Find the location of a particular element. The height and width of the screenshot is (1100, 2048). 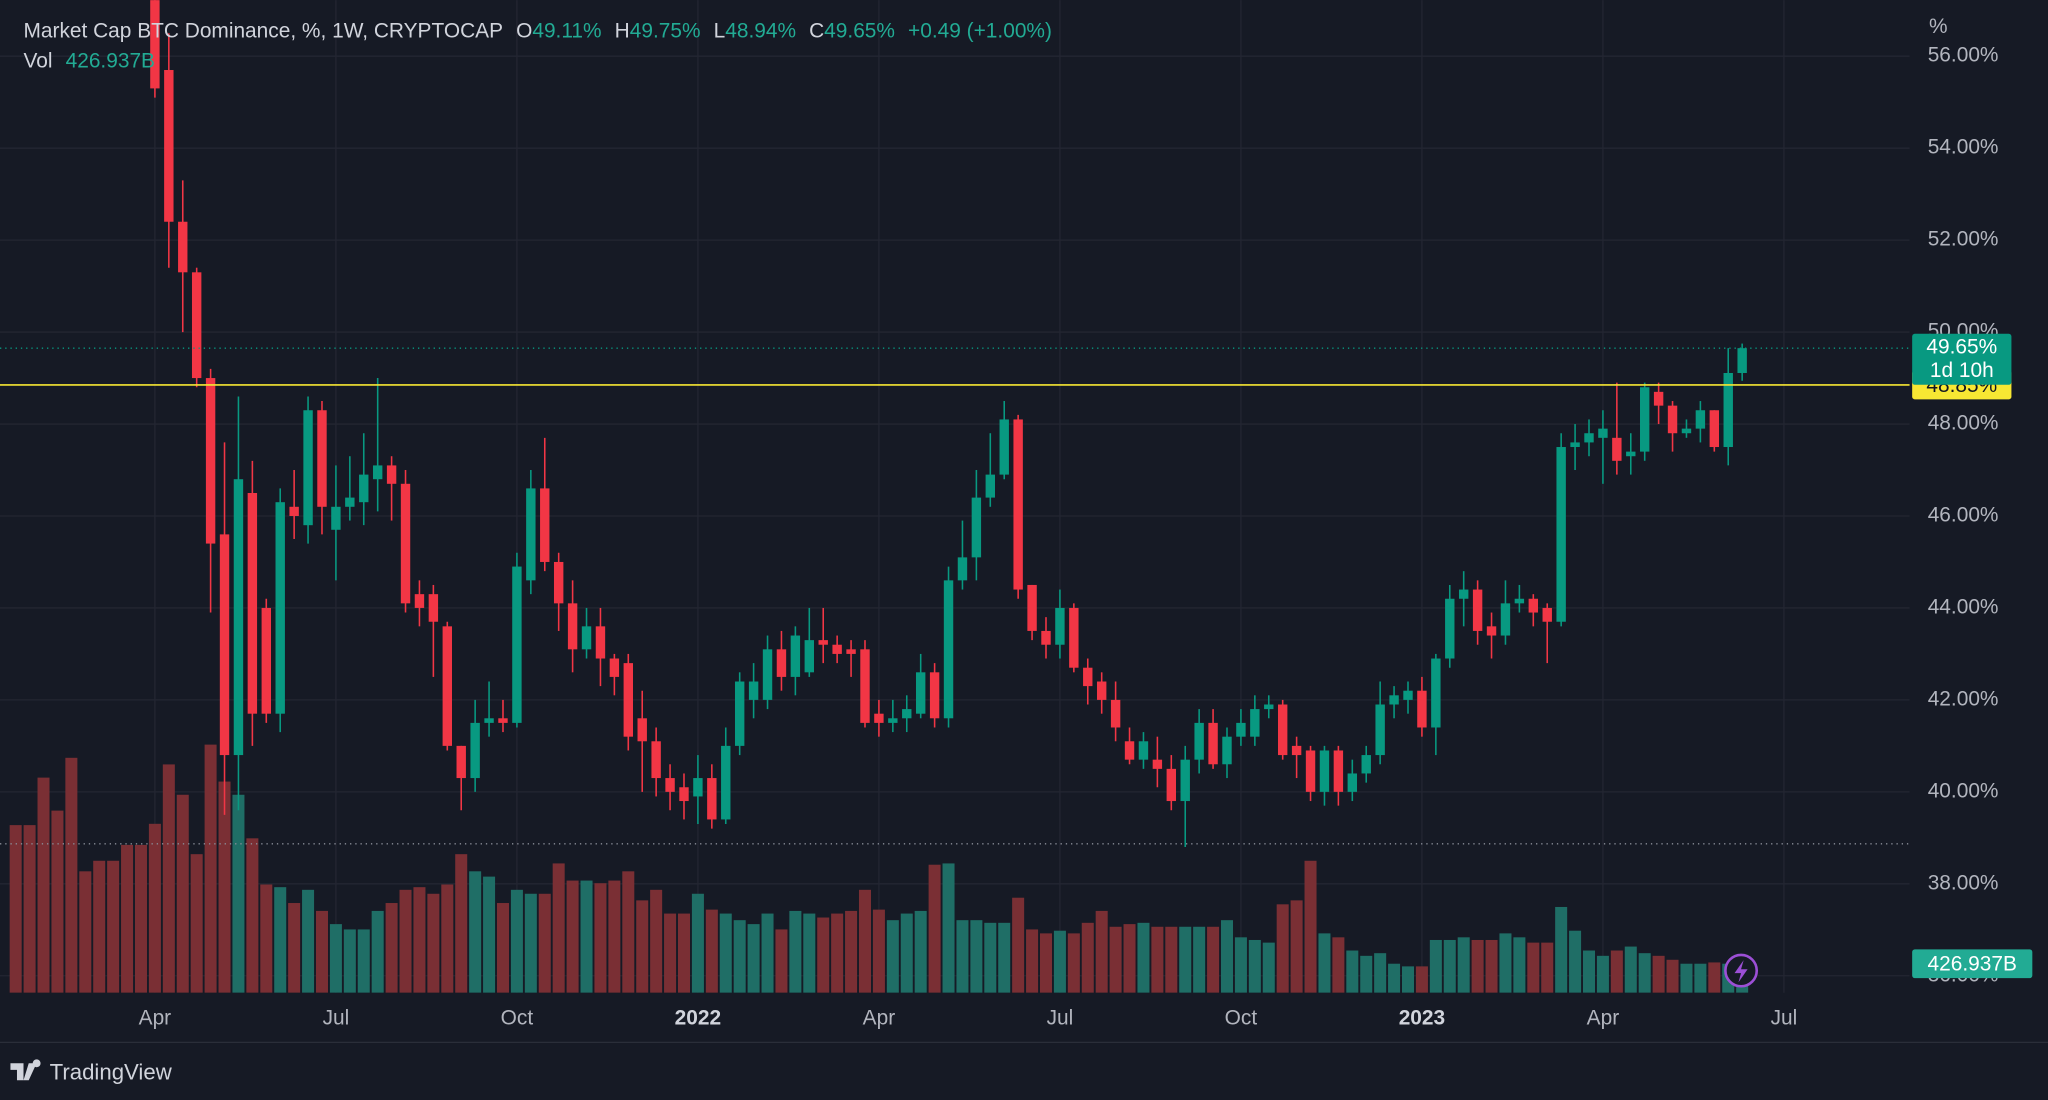

icon-bolt is located at coordinates (1741, 971).